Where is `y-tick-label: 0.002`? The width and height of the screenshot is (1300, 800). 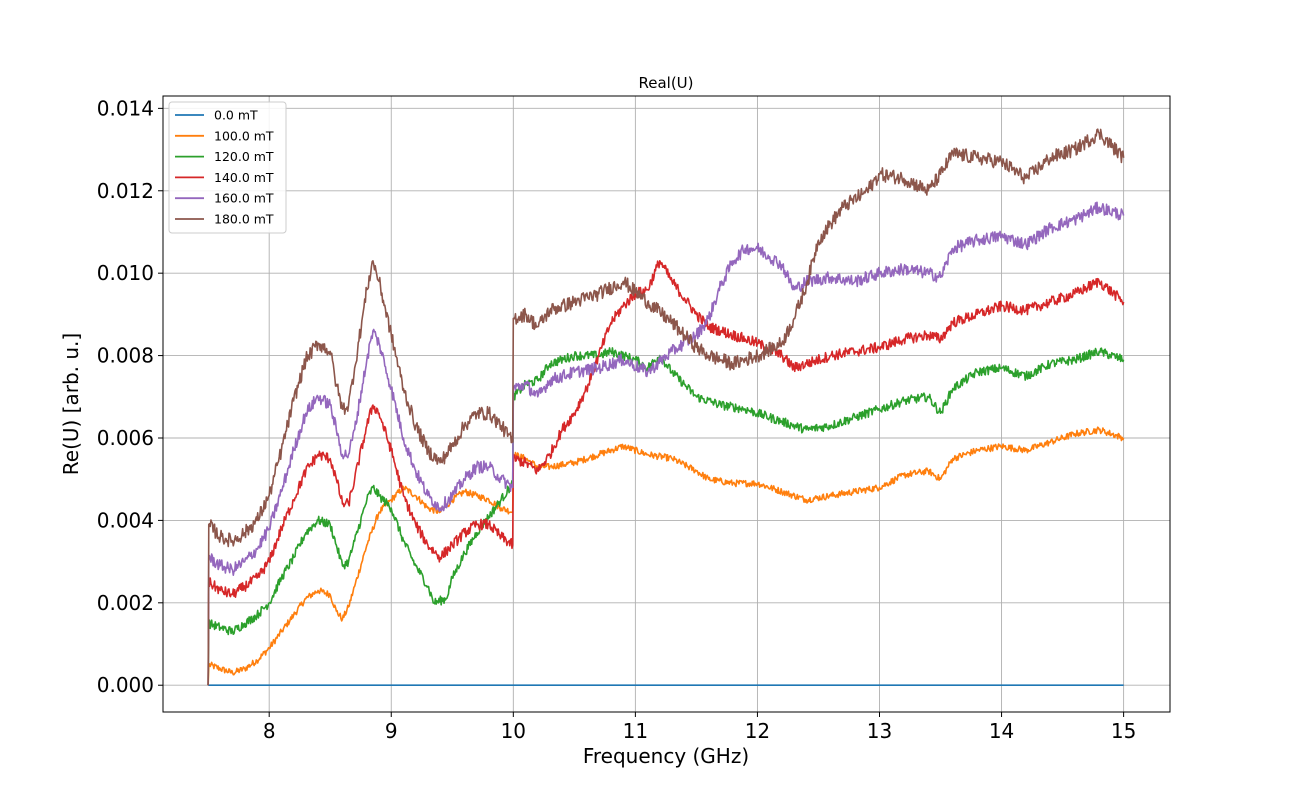
y-tick-label: 0.002 is located at coordinates (125, 603).